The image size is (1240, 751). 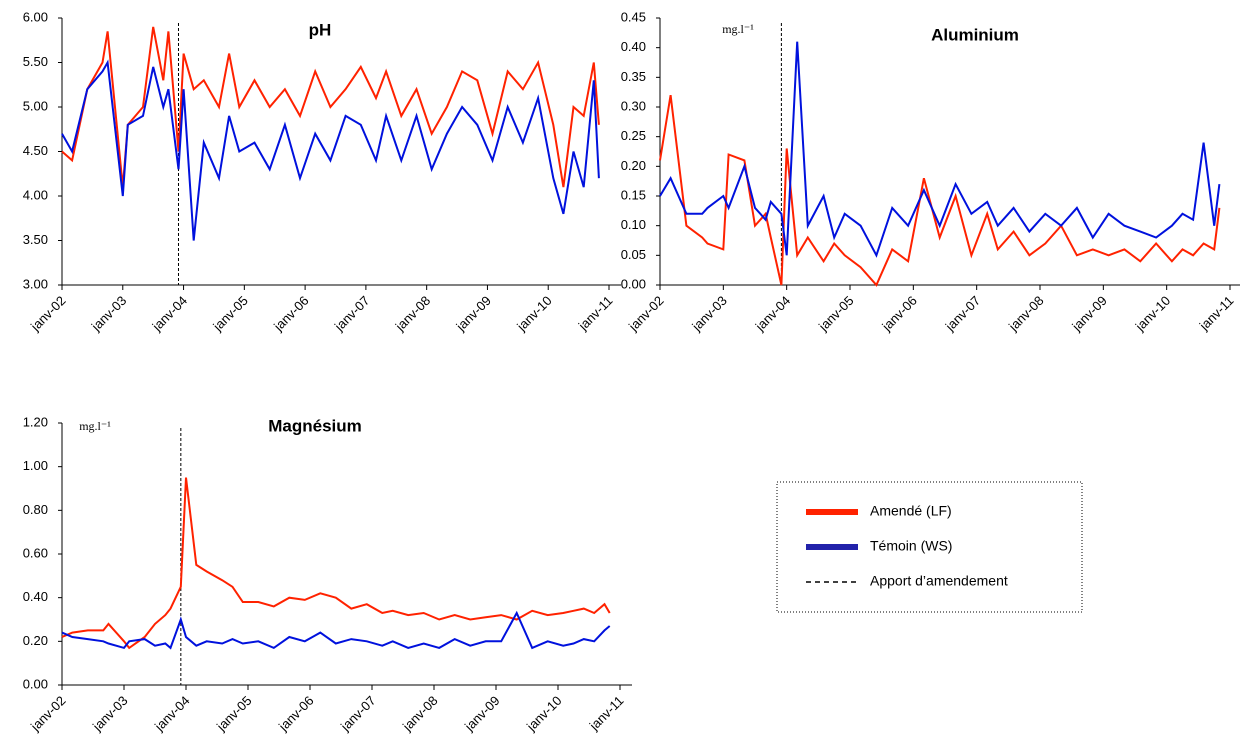 I want to click on y-tick-label: 1.00, so click(x=35, y=465).